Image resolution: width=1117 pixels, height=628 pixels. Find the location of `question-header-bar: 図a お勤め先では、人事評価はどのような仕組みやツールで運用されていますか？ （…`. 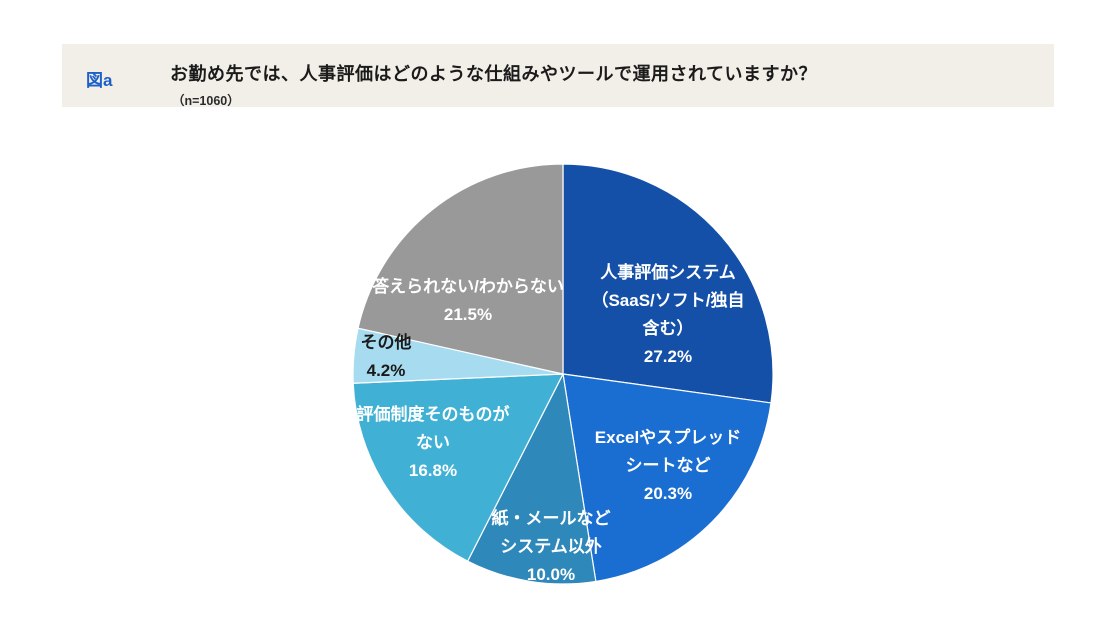

question-header-bar: 図a お勤め先では、人事評価はどのような仕組みやツールで運用されていますか？ （… is located at coordinates (558, 76).